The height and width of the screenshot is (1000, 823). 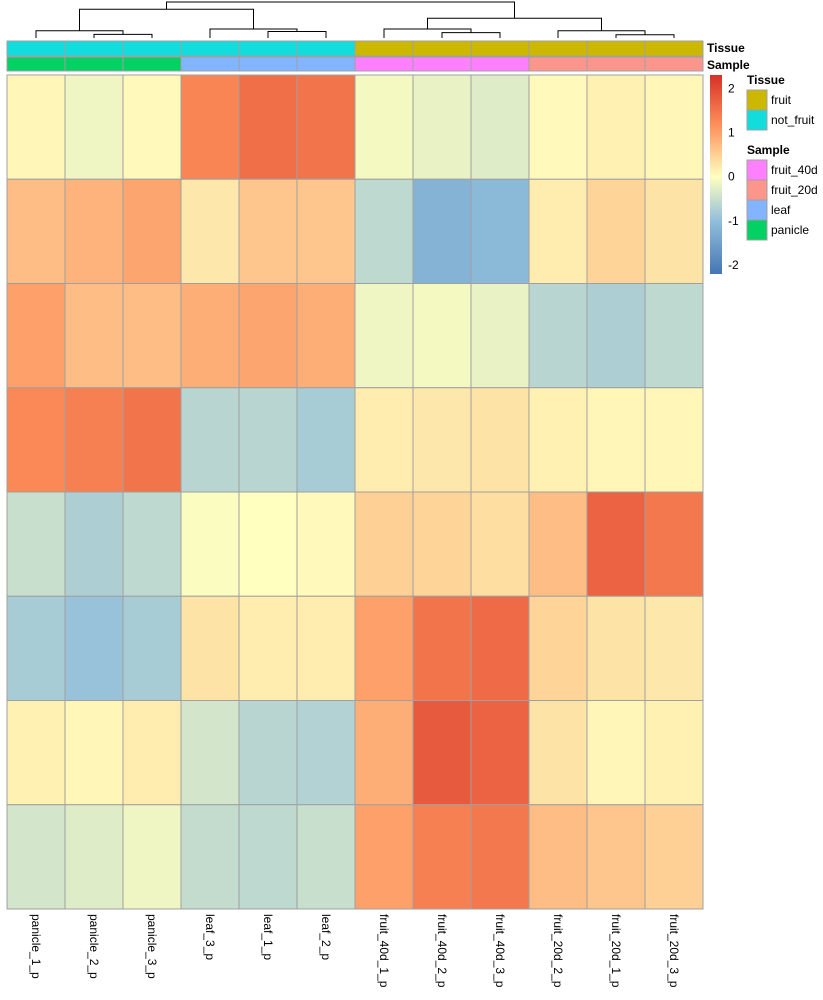 What do you see at coordinates (781, 210) in the screenshot?
I see `legend-label: leaf` at bounding box center [781, 210].